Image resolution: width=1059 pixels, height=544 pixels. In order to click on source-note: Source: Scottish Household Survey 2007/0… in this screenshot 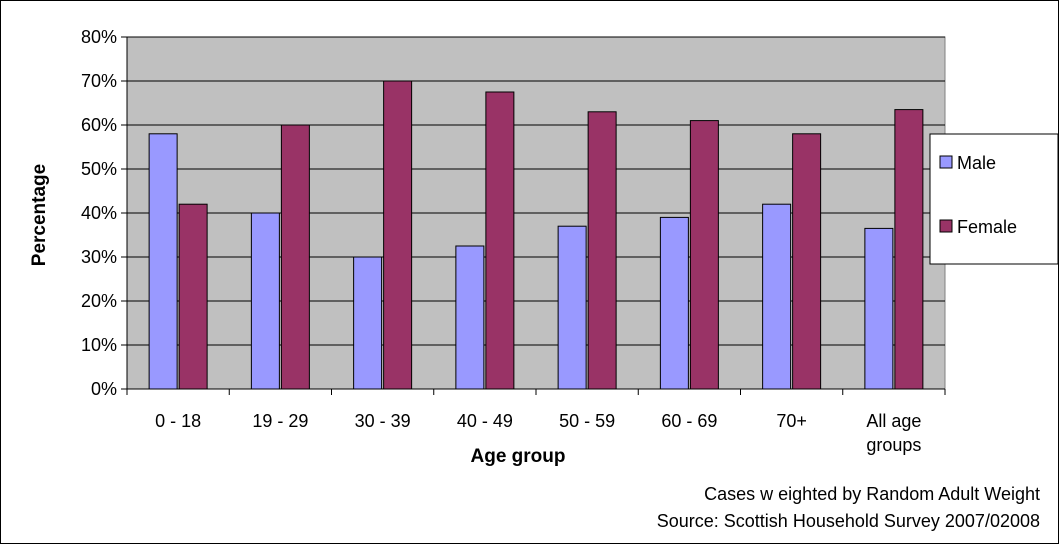, I will do `click(848, 521)`.